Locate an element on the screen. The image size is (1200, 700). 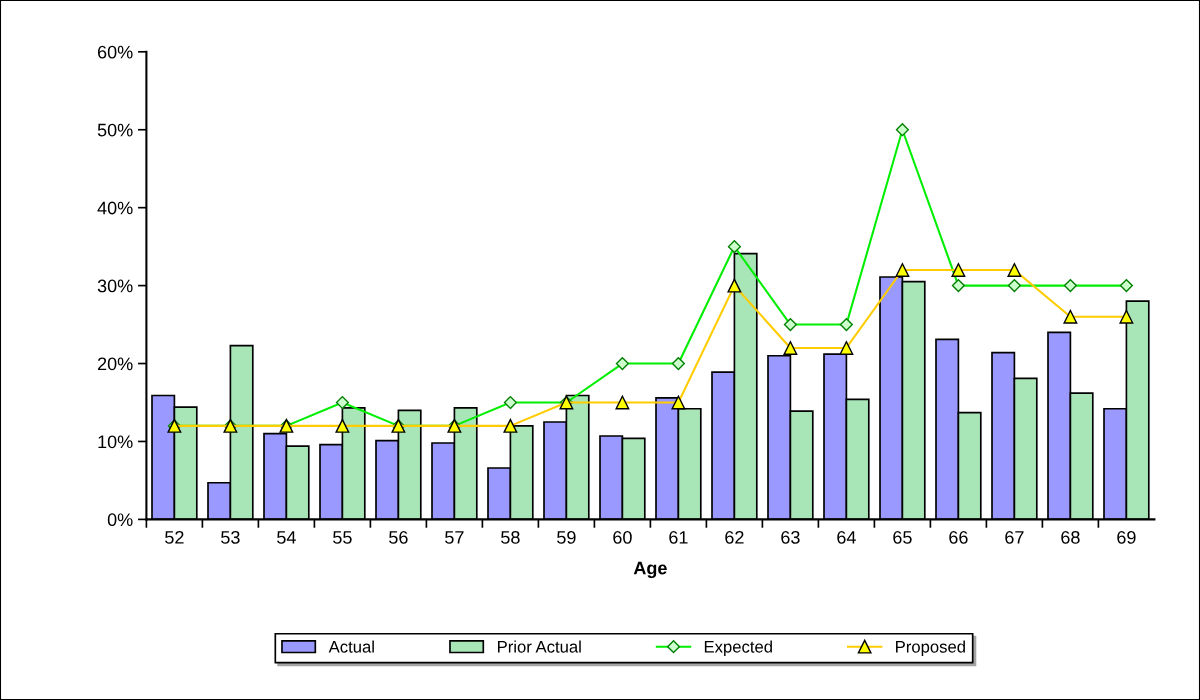
x-tick-label: 56 is located at coordinates (398, 537).